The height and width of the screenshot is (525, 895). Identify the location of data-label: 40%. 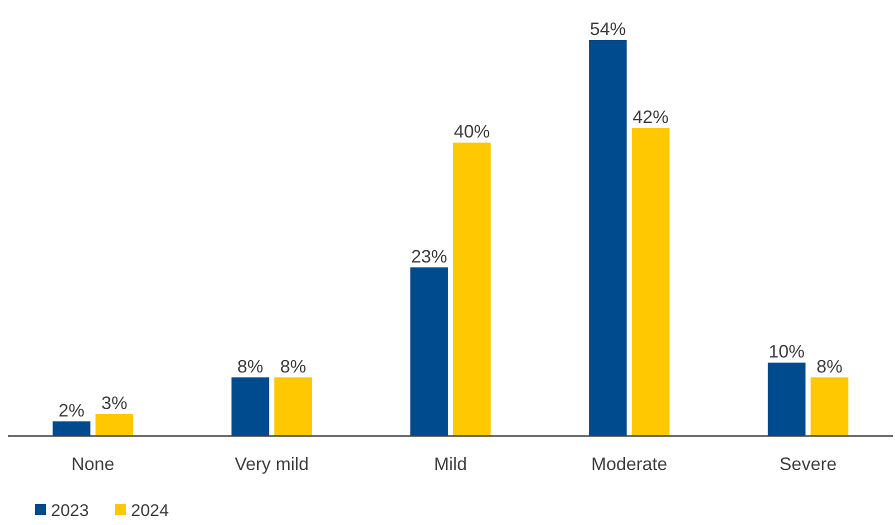
(472, 132).